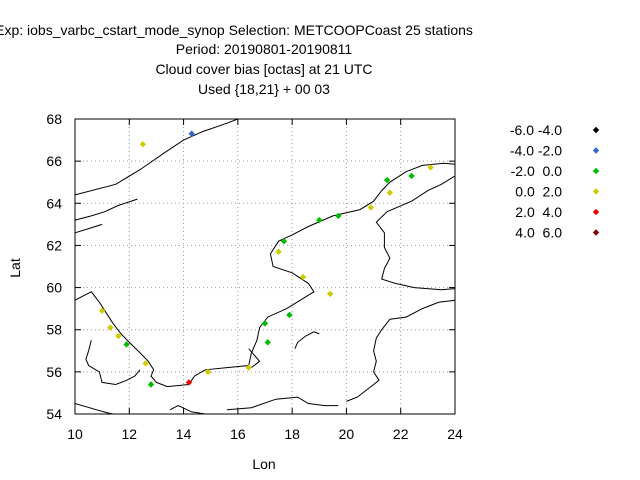  Describe the element at coordinates (54, 414) in the screenshot. I see `y-tick-label: 54` at that location.